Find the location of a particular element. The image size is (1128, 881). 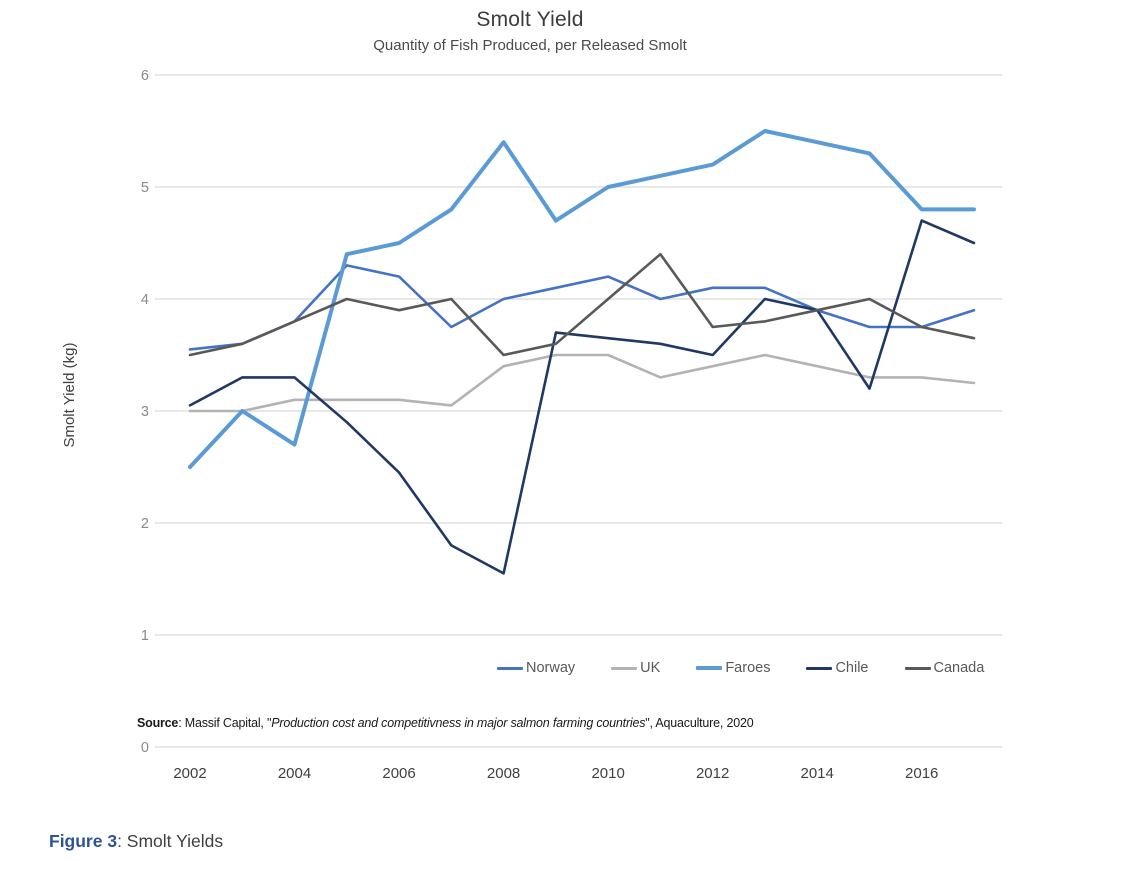

figure-caption: Figure 3: Smolt Yields is located at coordinates (136, 841).